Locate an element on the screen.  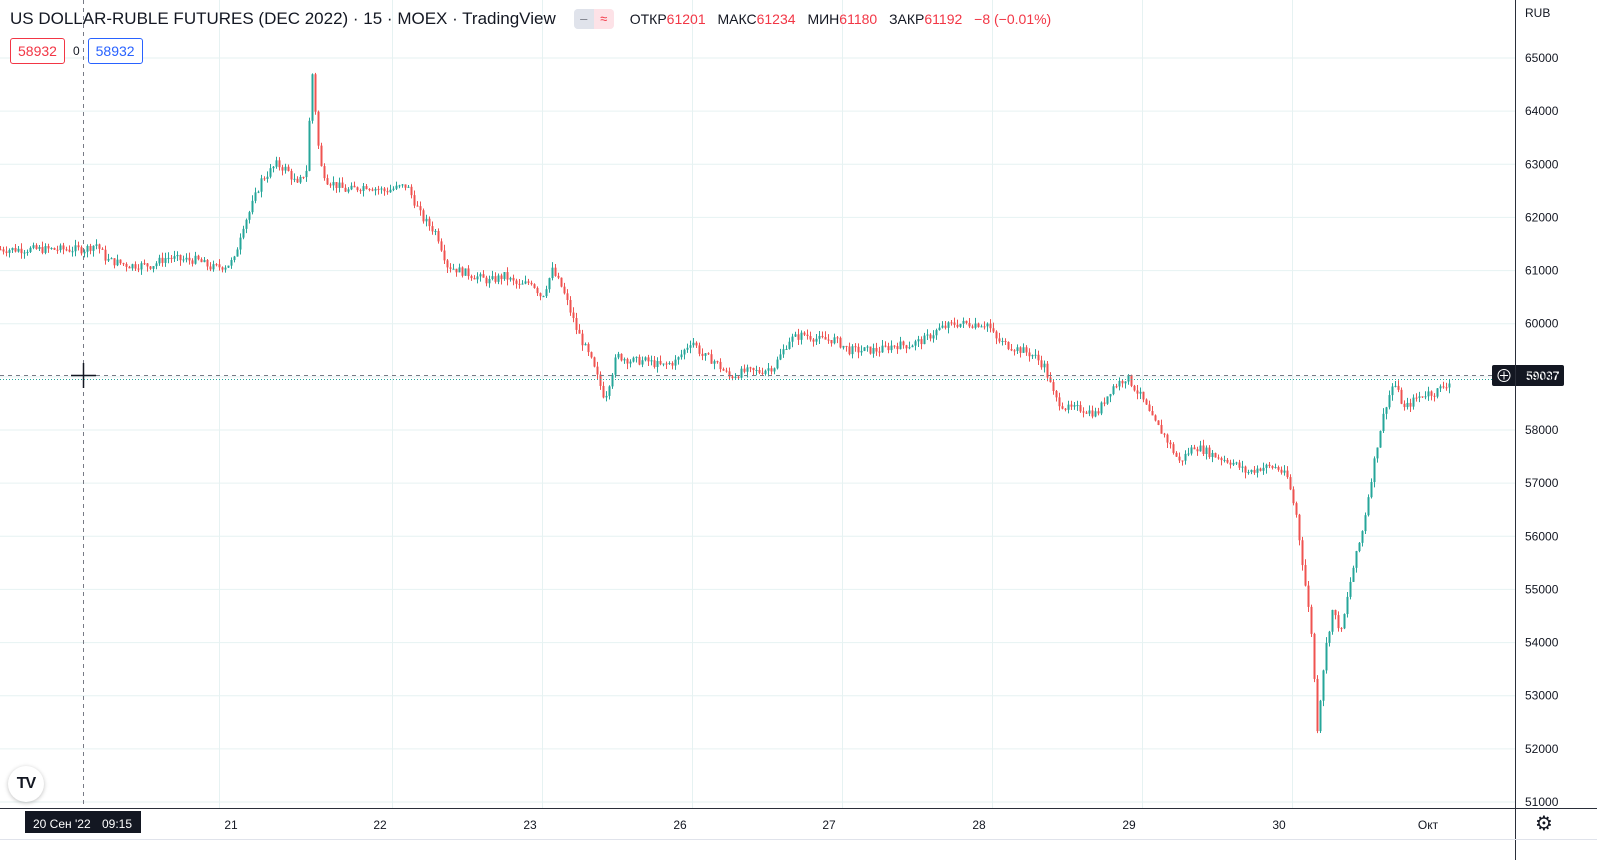
x-tick-label: 26 is located at coordinates (680, 825).